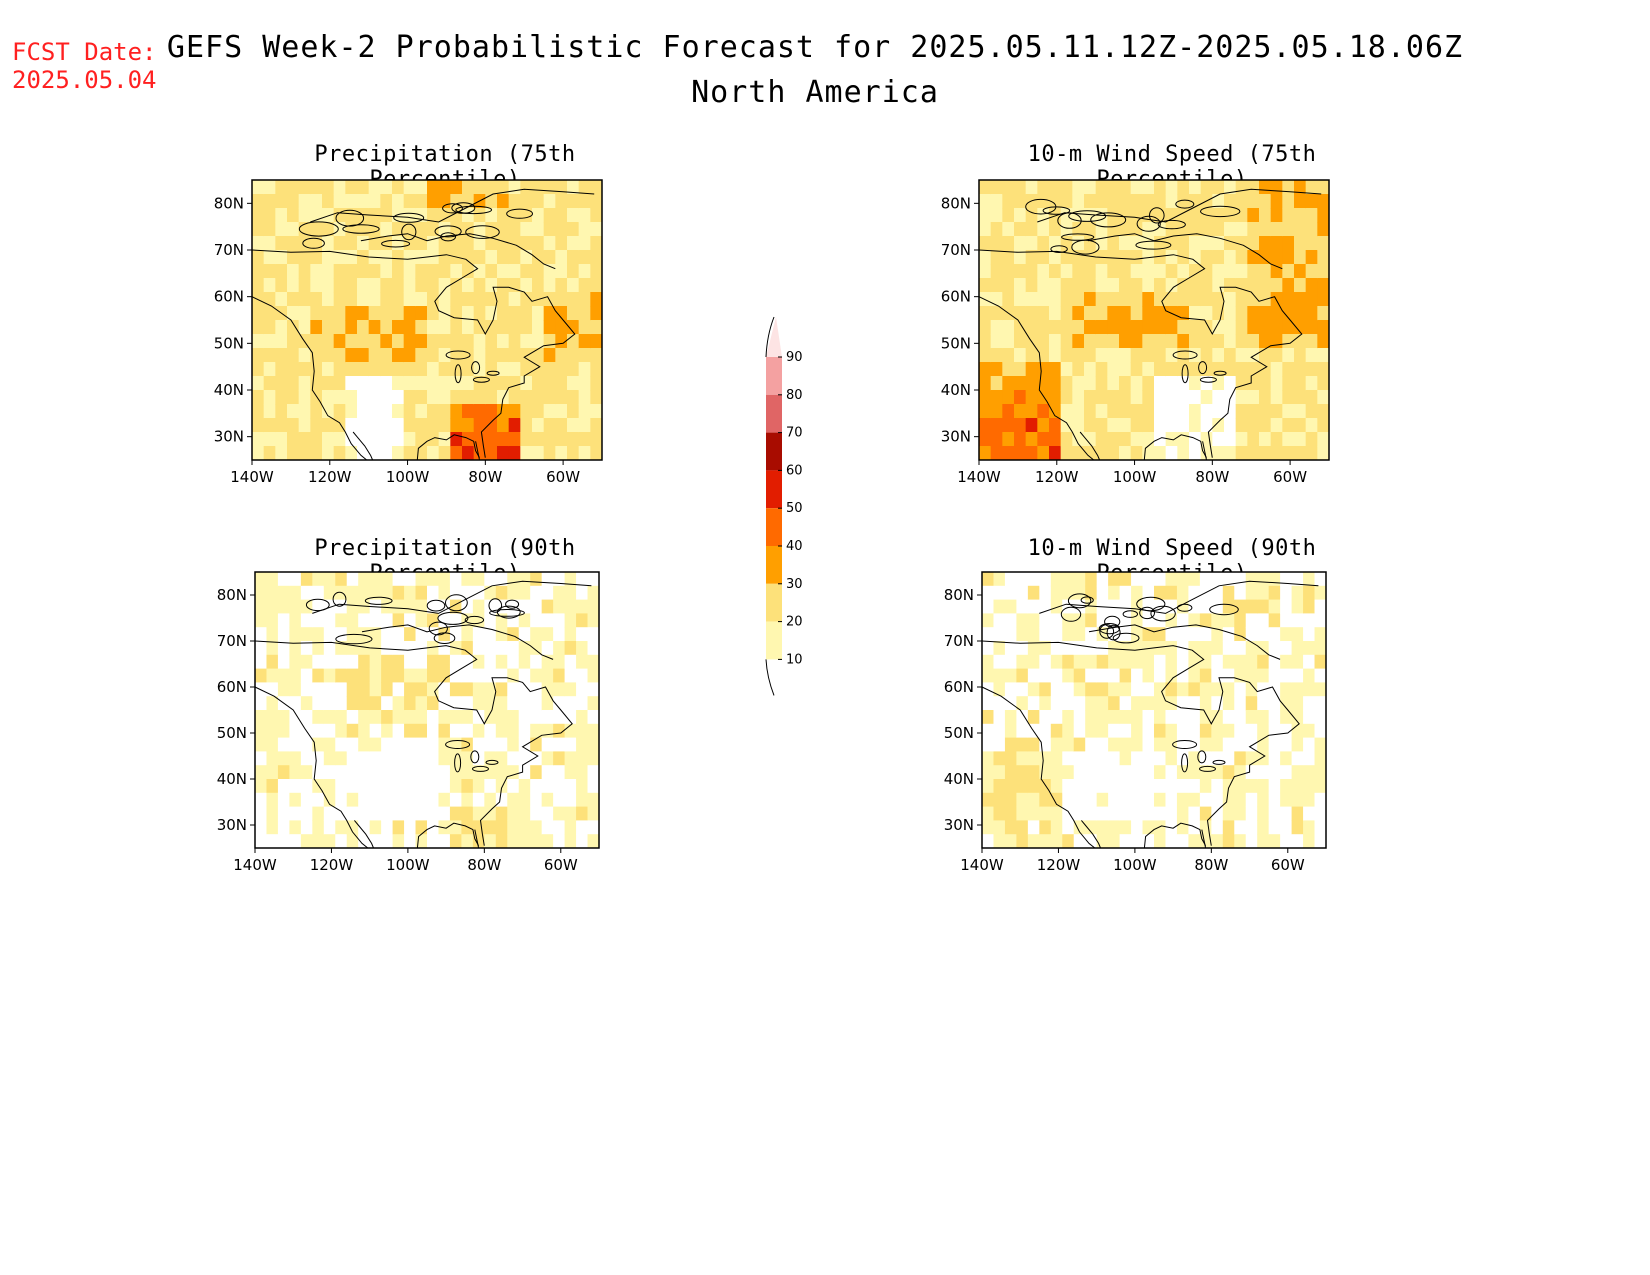  I want to click on colorbar-bottom-edge, so click(770, 677).